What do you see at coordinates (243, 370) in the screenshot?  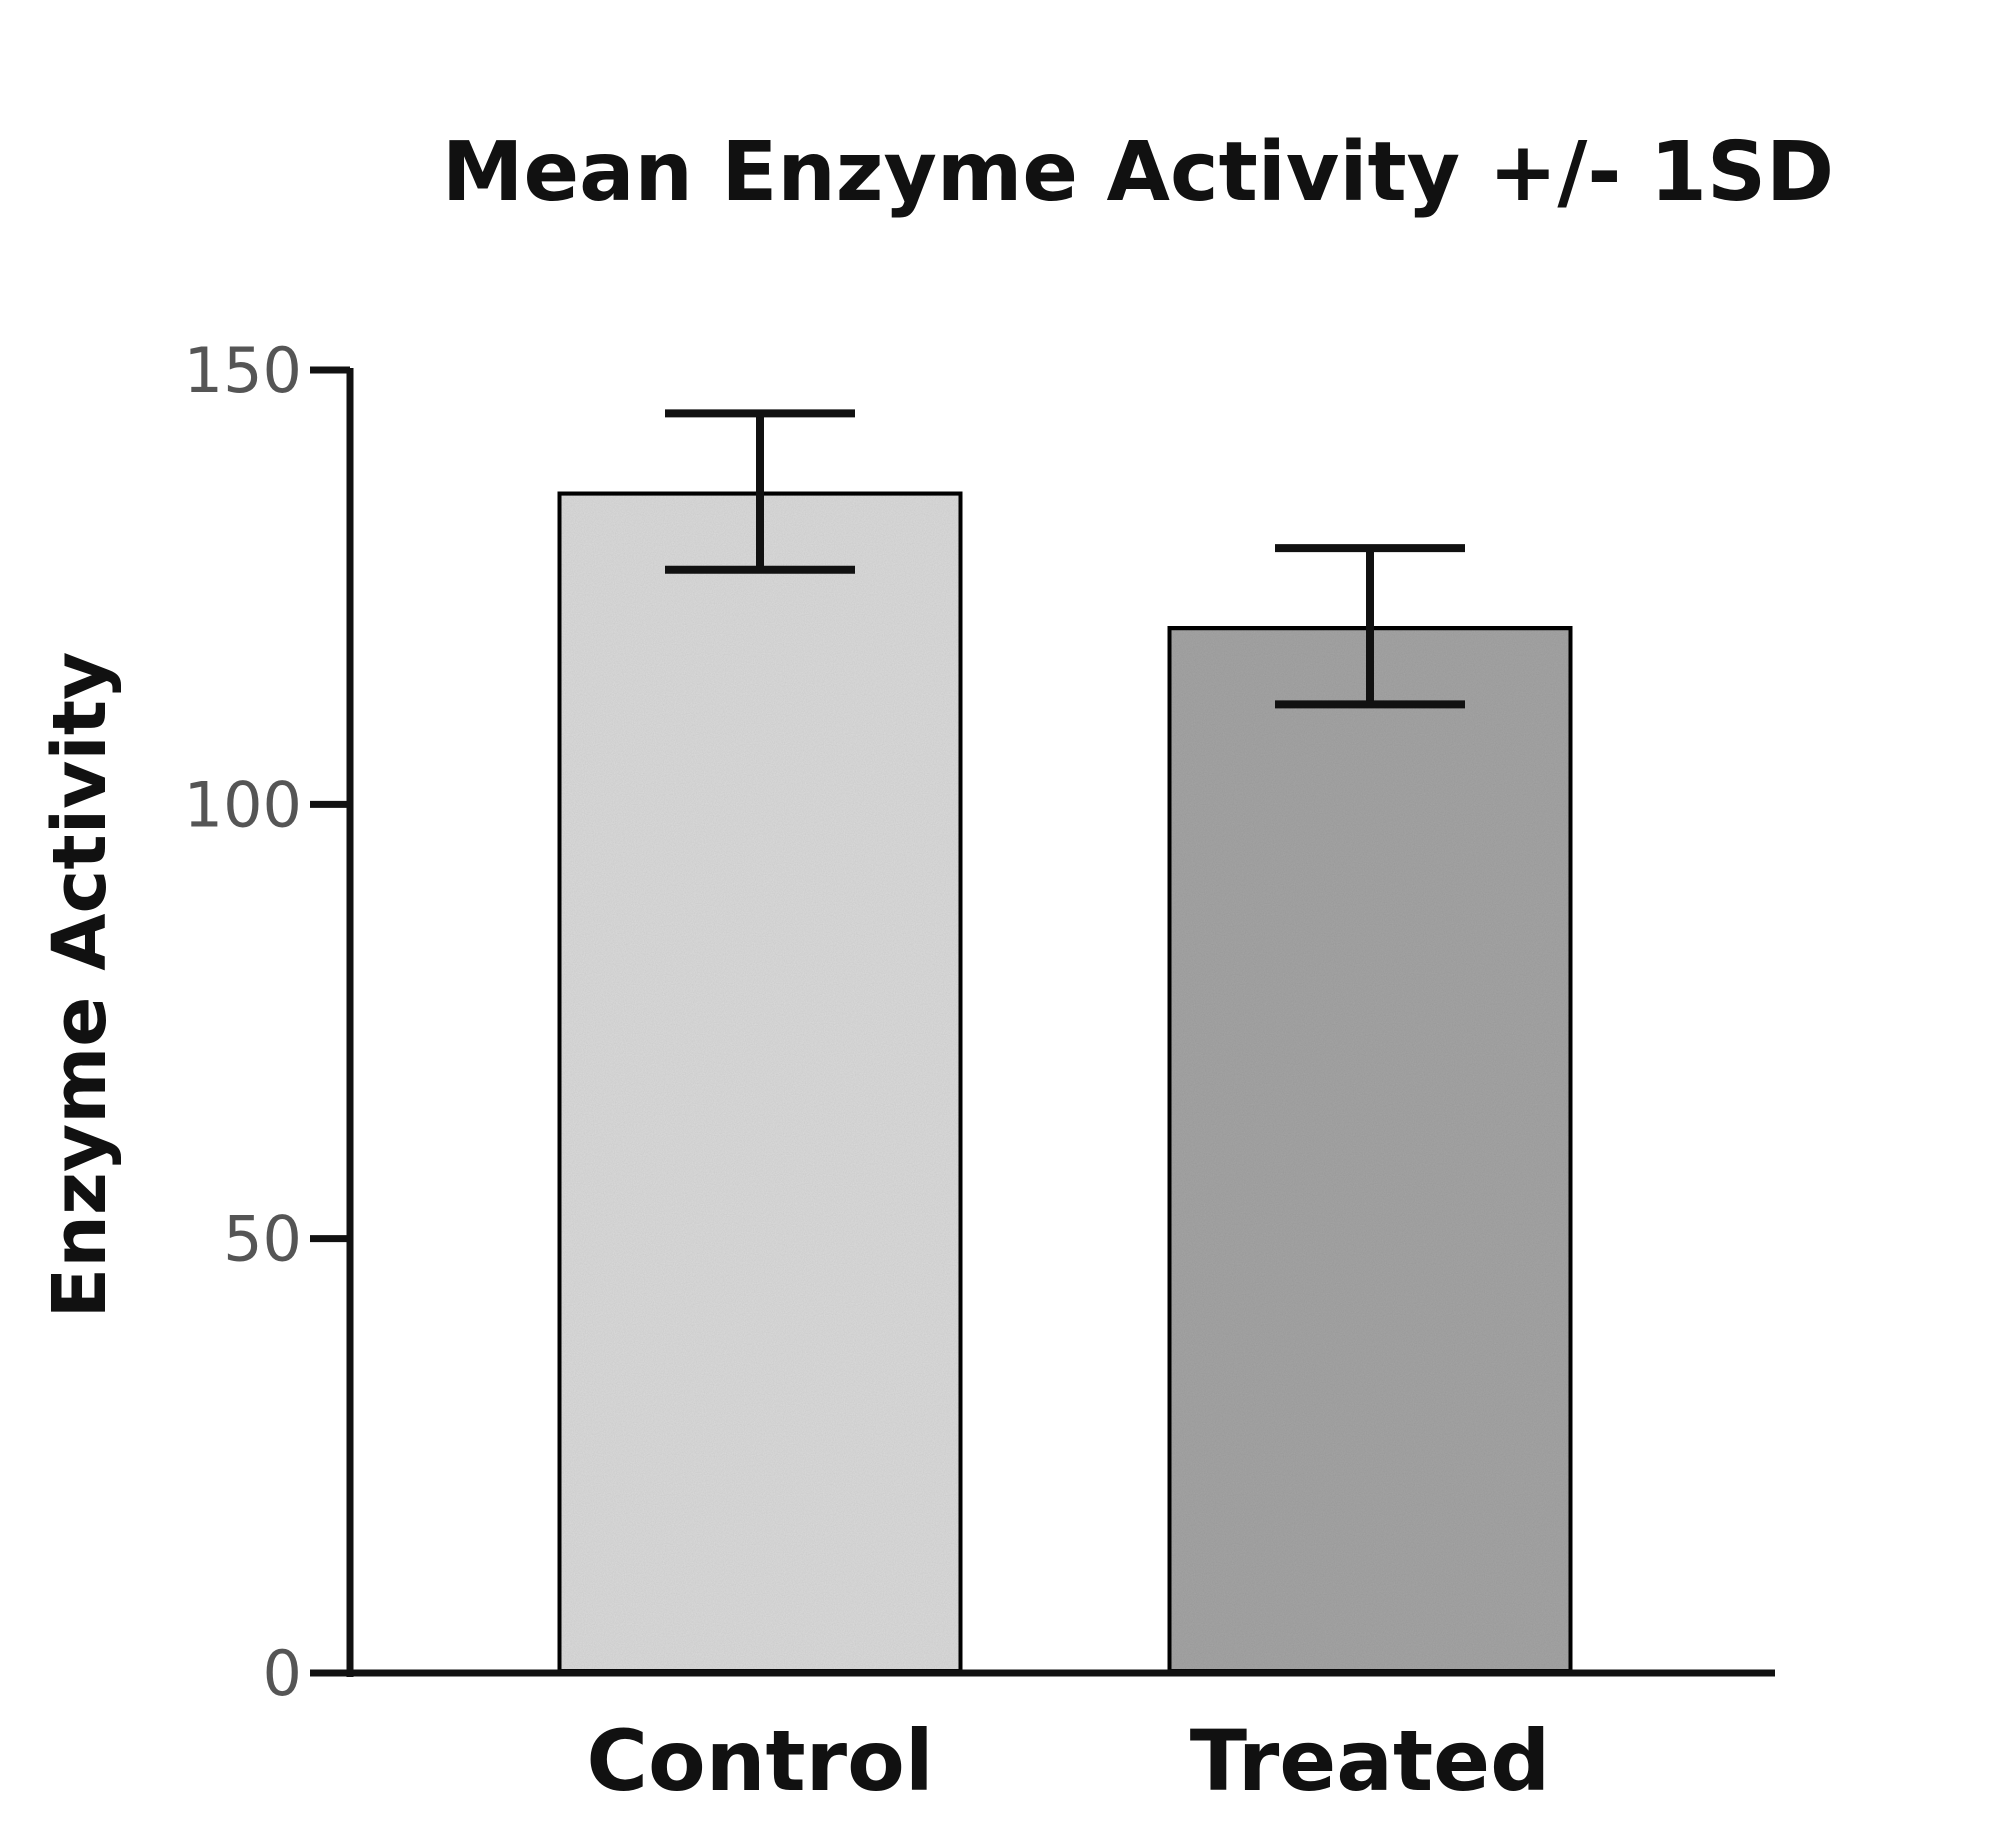 I see `y-tick-label: 150` at bounding box center [243, 370].